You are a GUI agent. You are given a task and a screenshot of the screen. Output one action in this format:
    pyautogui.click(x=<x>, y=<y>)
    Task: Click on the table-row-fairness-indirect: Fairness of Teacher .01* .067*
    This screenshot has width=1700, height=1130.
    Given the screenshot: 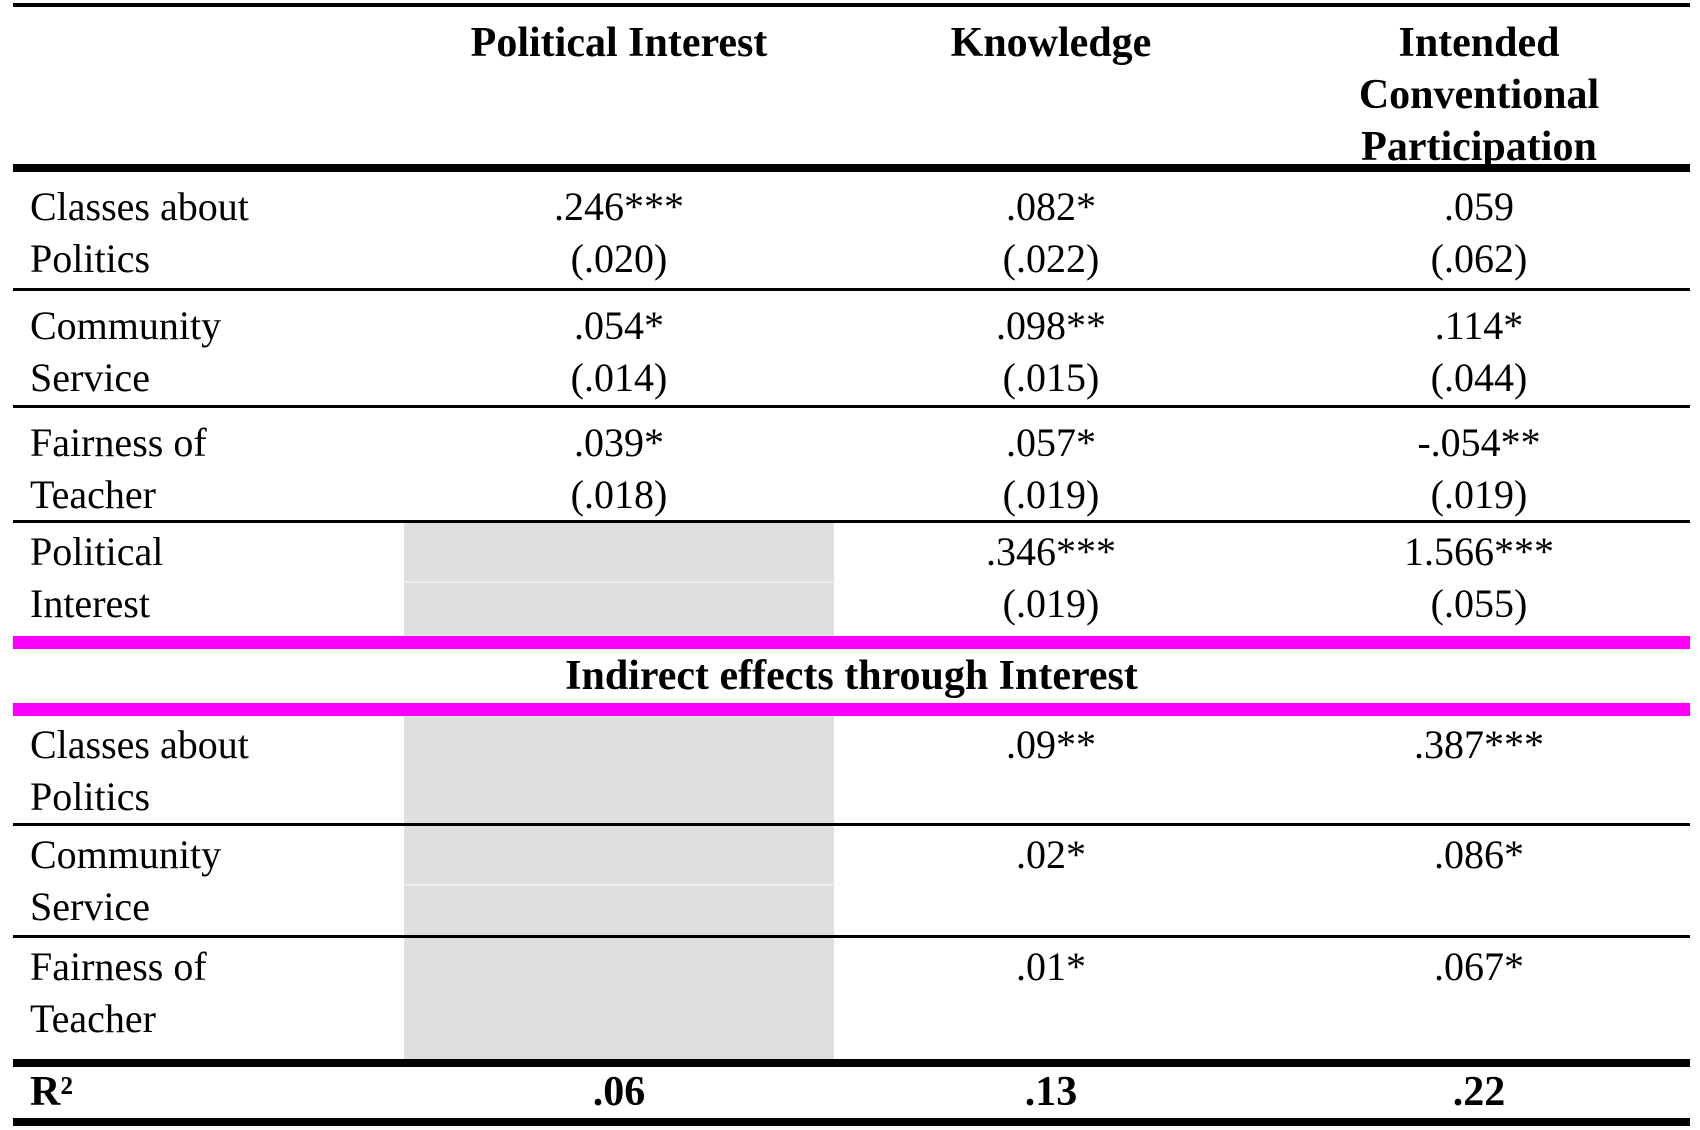 What is the action you would take?
    pyautogui.click(x=851, y=998)
    